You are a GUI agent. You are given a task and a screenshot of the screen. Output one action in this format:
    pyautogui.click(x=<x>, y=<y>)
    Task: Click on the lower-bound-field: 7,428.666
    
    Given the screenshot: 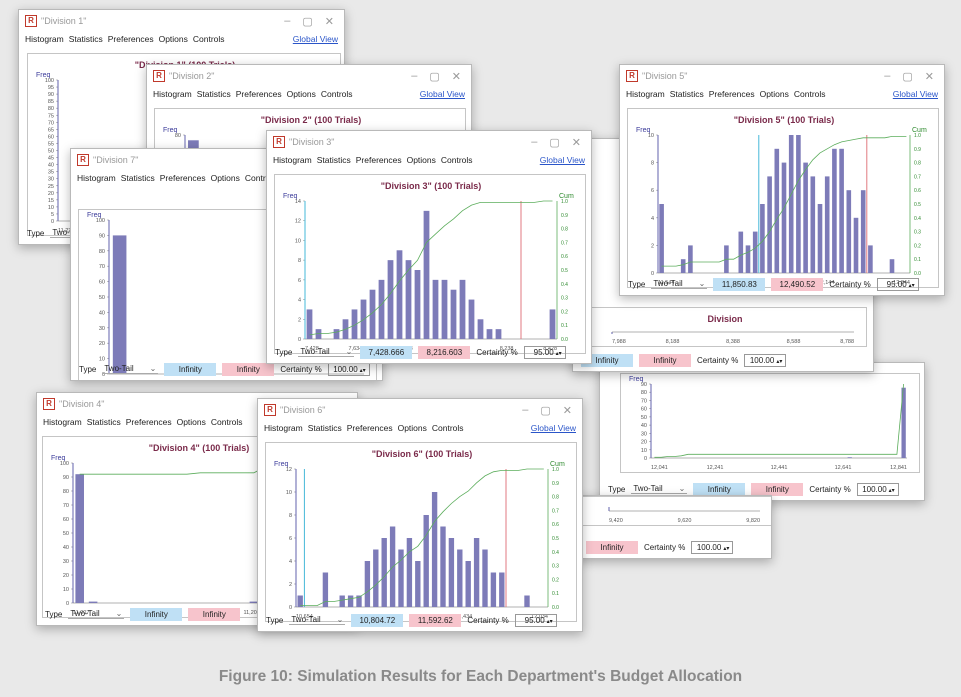 What is the action you would take?
    pyautogui.click(x=386, y=352)
    